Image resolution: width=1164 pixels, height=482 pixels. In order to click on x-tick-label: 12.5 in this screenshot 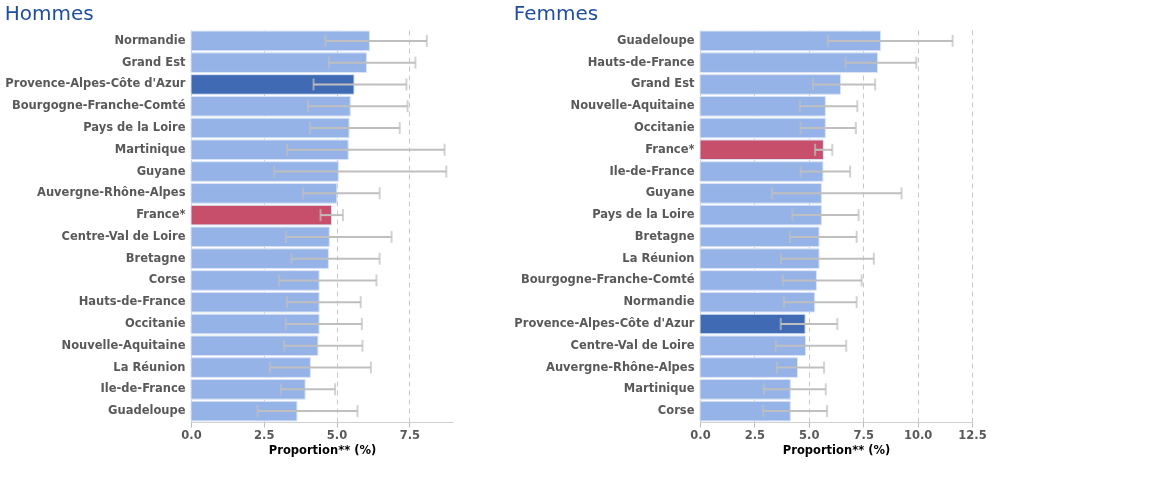, I will do `click(972, 434)`.